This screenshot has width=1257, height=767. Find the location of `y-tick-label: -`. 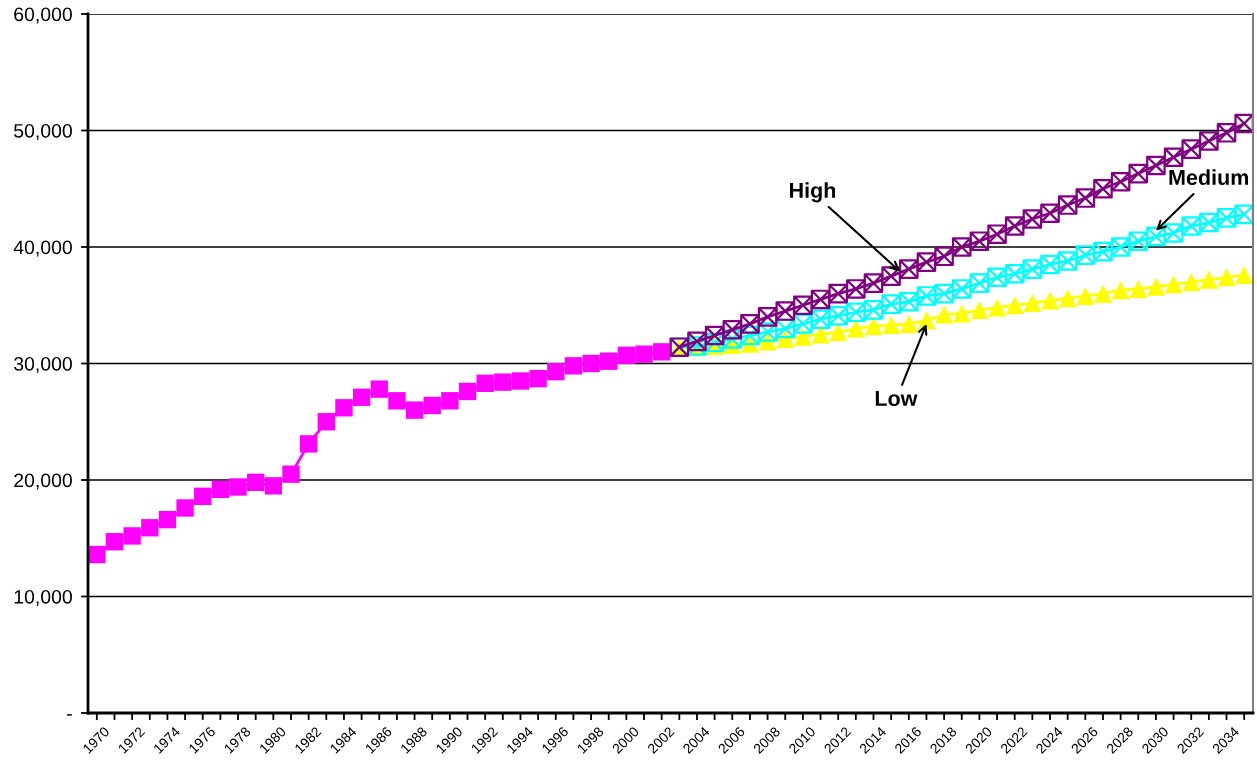

y-tick-label: - is located at coordinates (69, 715).